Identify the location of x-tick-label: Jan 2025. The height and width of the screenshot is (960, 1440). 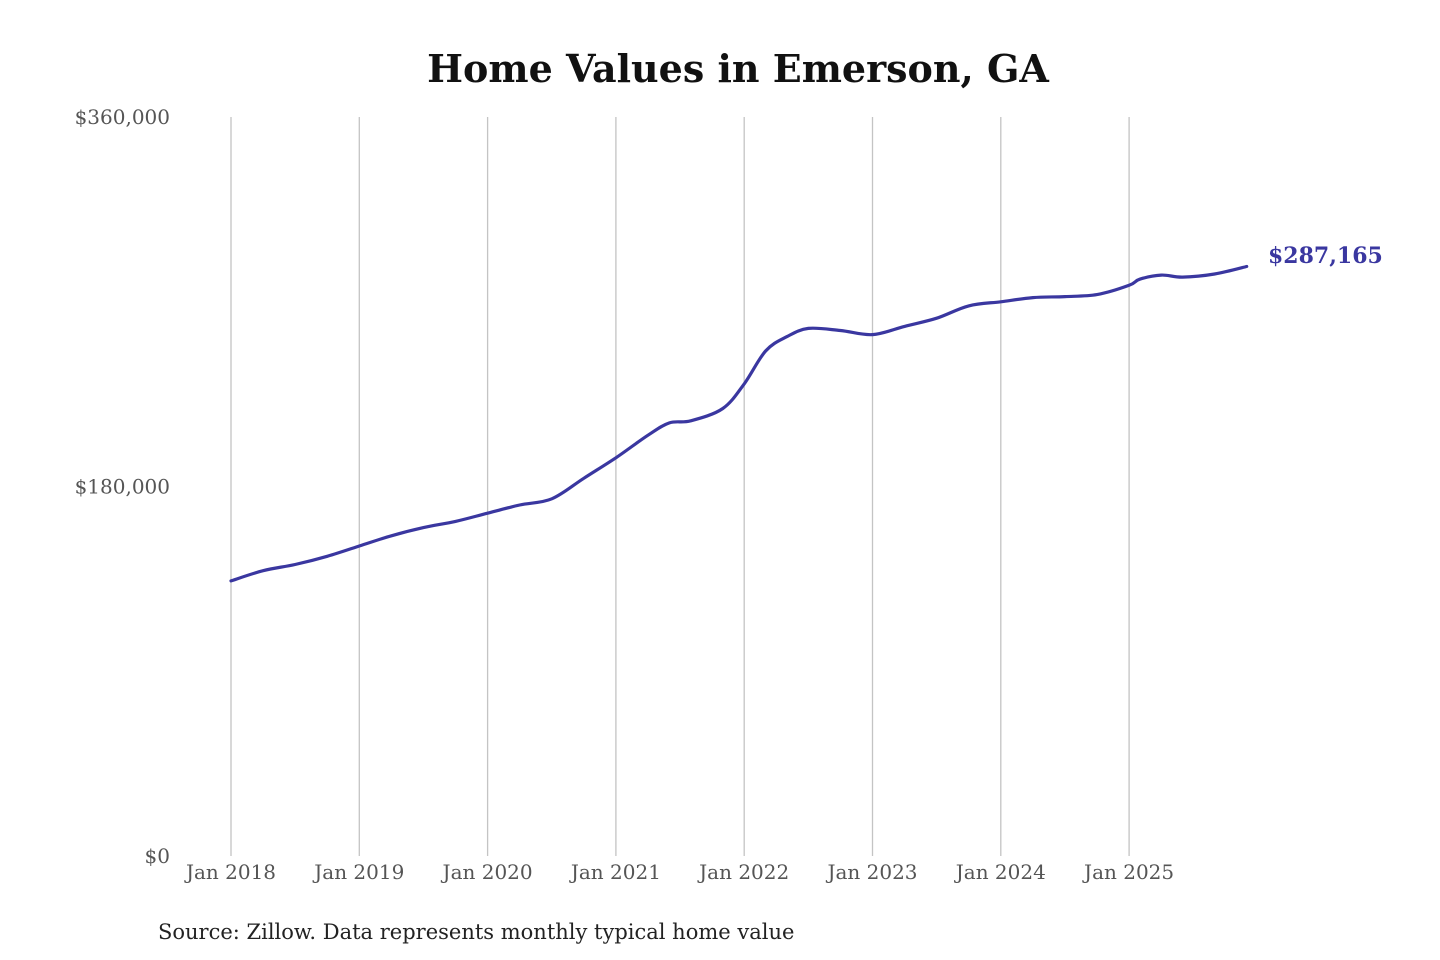
(1128, 872).